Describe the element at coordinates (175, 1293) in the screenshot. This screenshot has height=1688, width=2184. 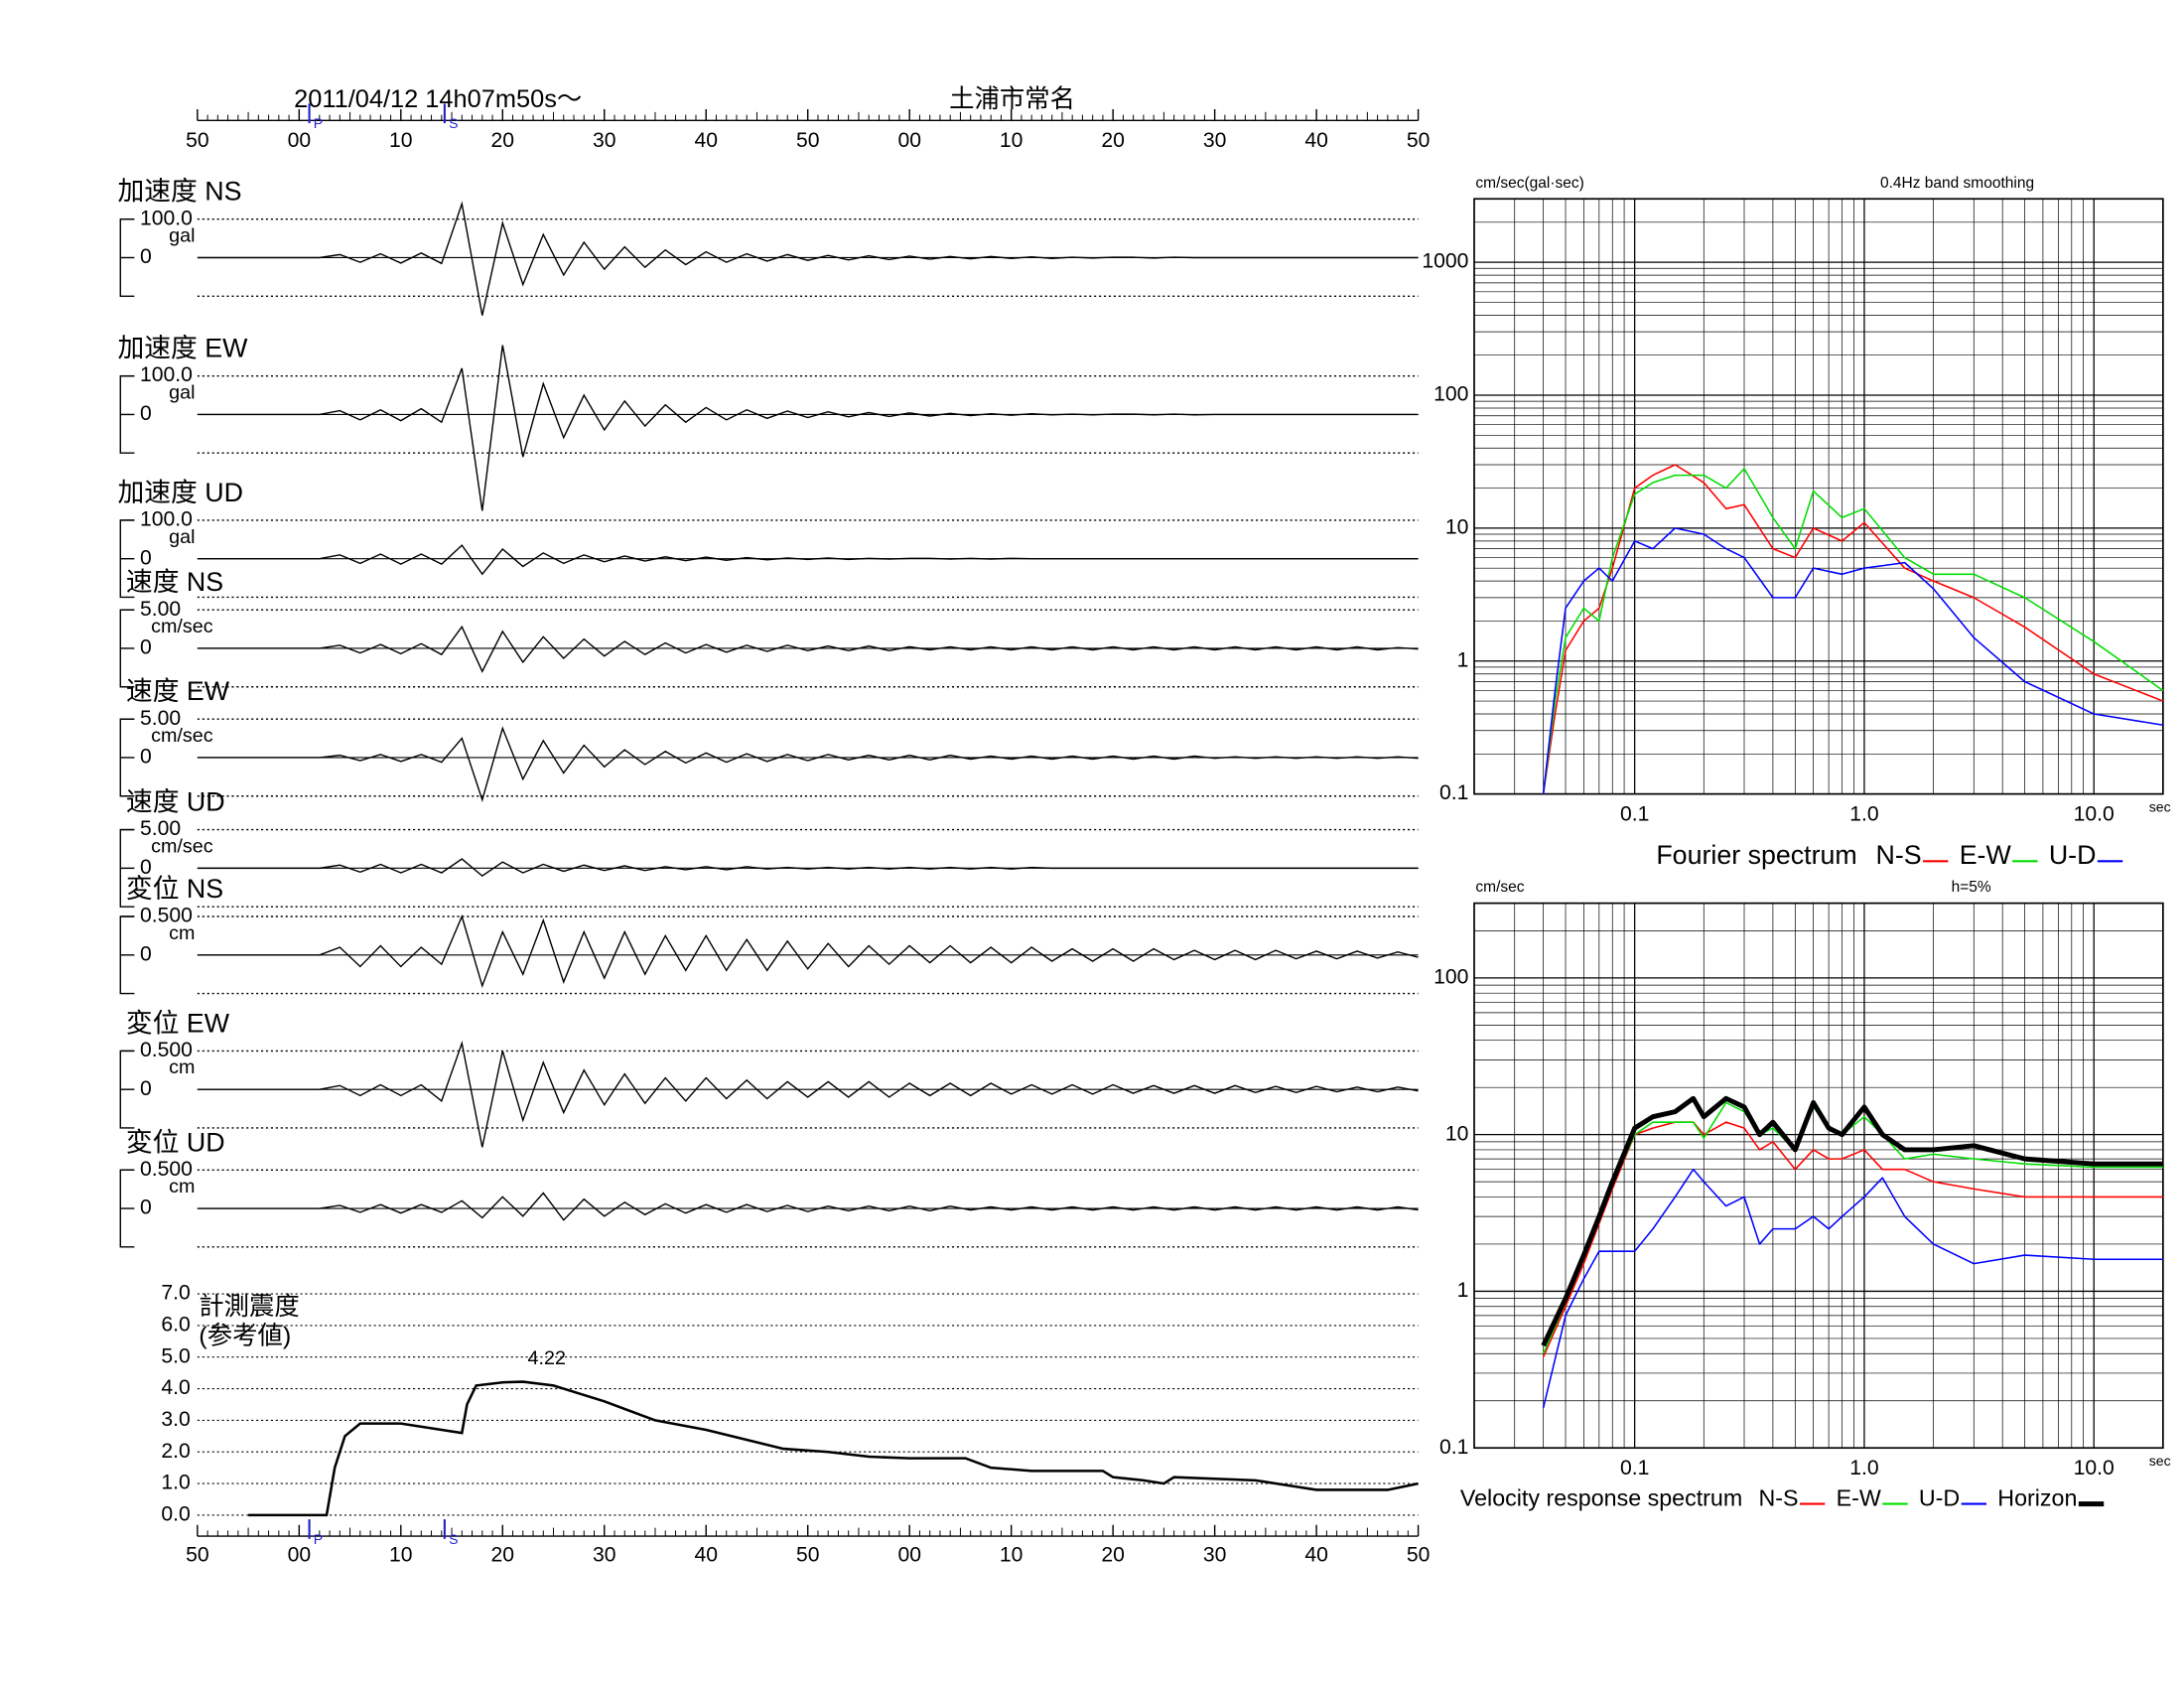
I see `y-tick-label: 7.0` at that location.